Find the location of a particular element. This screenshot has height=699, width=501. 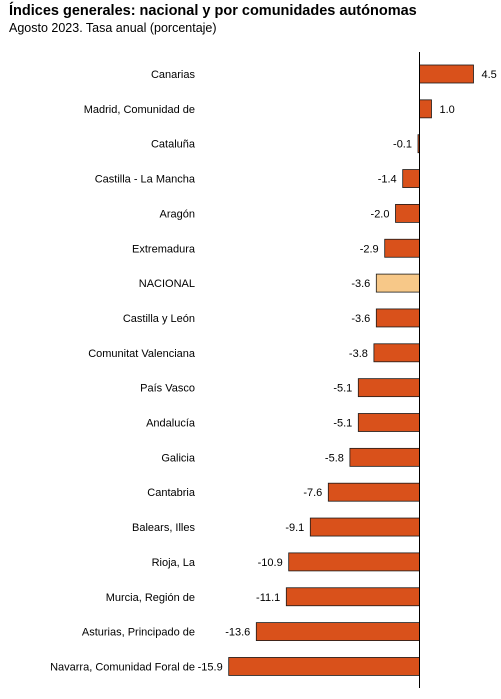

category-label: Madrid, Comunidad de is located at coordinates (139, 110).